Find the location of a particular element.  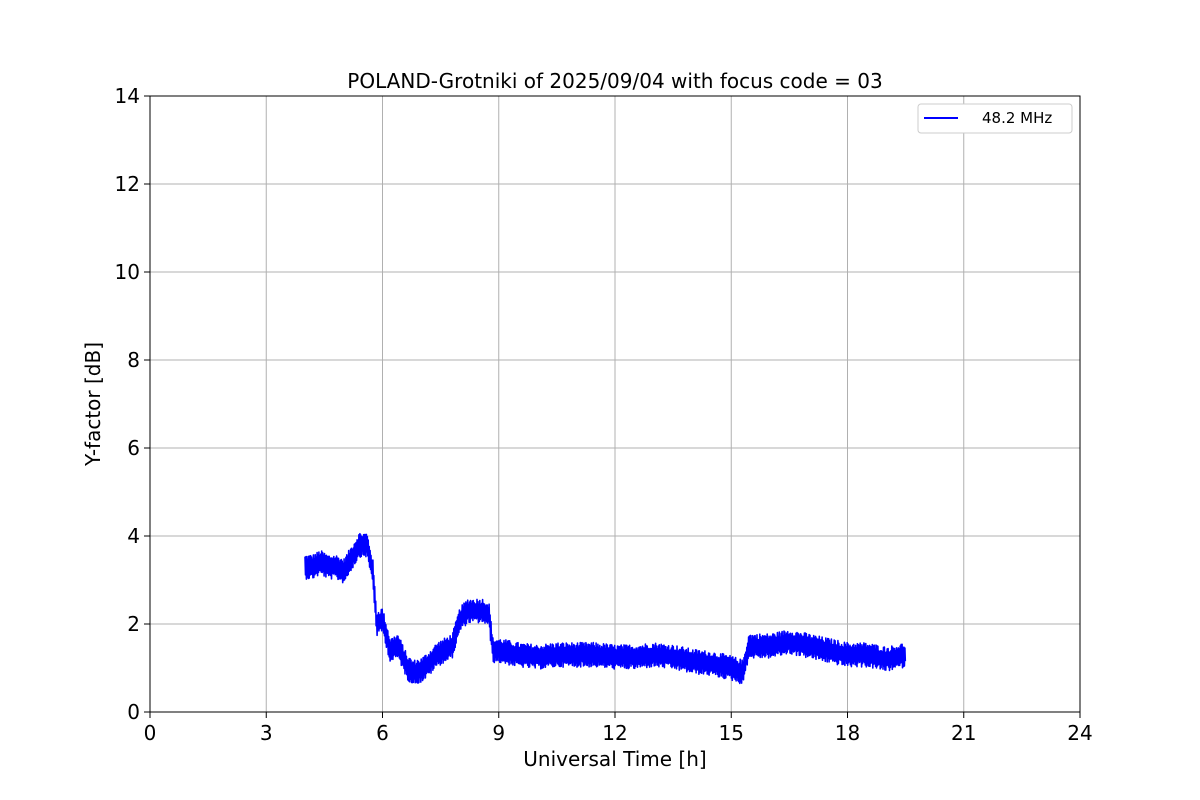

x-tick-label: 15 is located at coordinates (731, 733).